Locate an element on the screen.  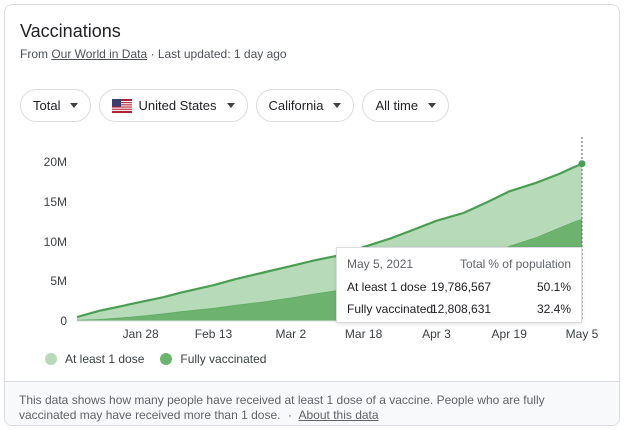
y-tick-label: 0 is located at coordinates (63, 321).